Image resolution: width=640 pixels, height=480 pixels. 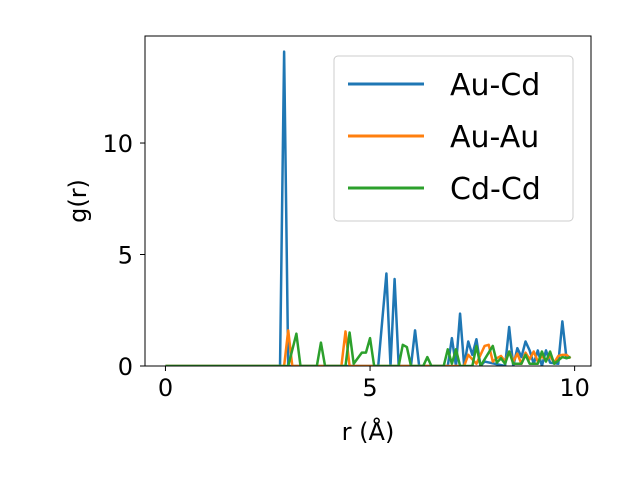 What do you see at coordinates (369, 388) in the screenshot?
I see `x-tick-label: 5` at bounding box center [369, 388].